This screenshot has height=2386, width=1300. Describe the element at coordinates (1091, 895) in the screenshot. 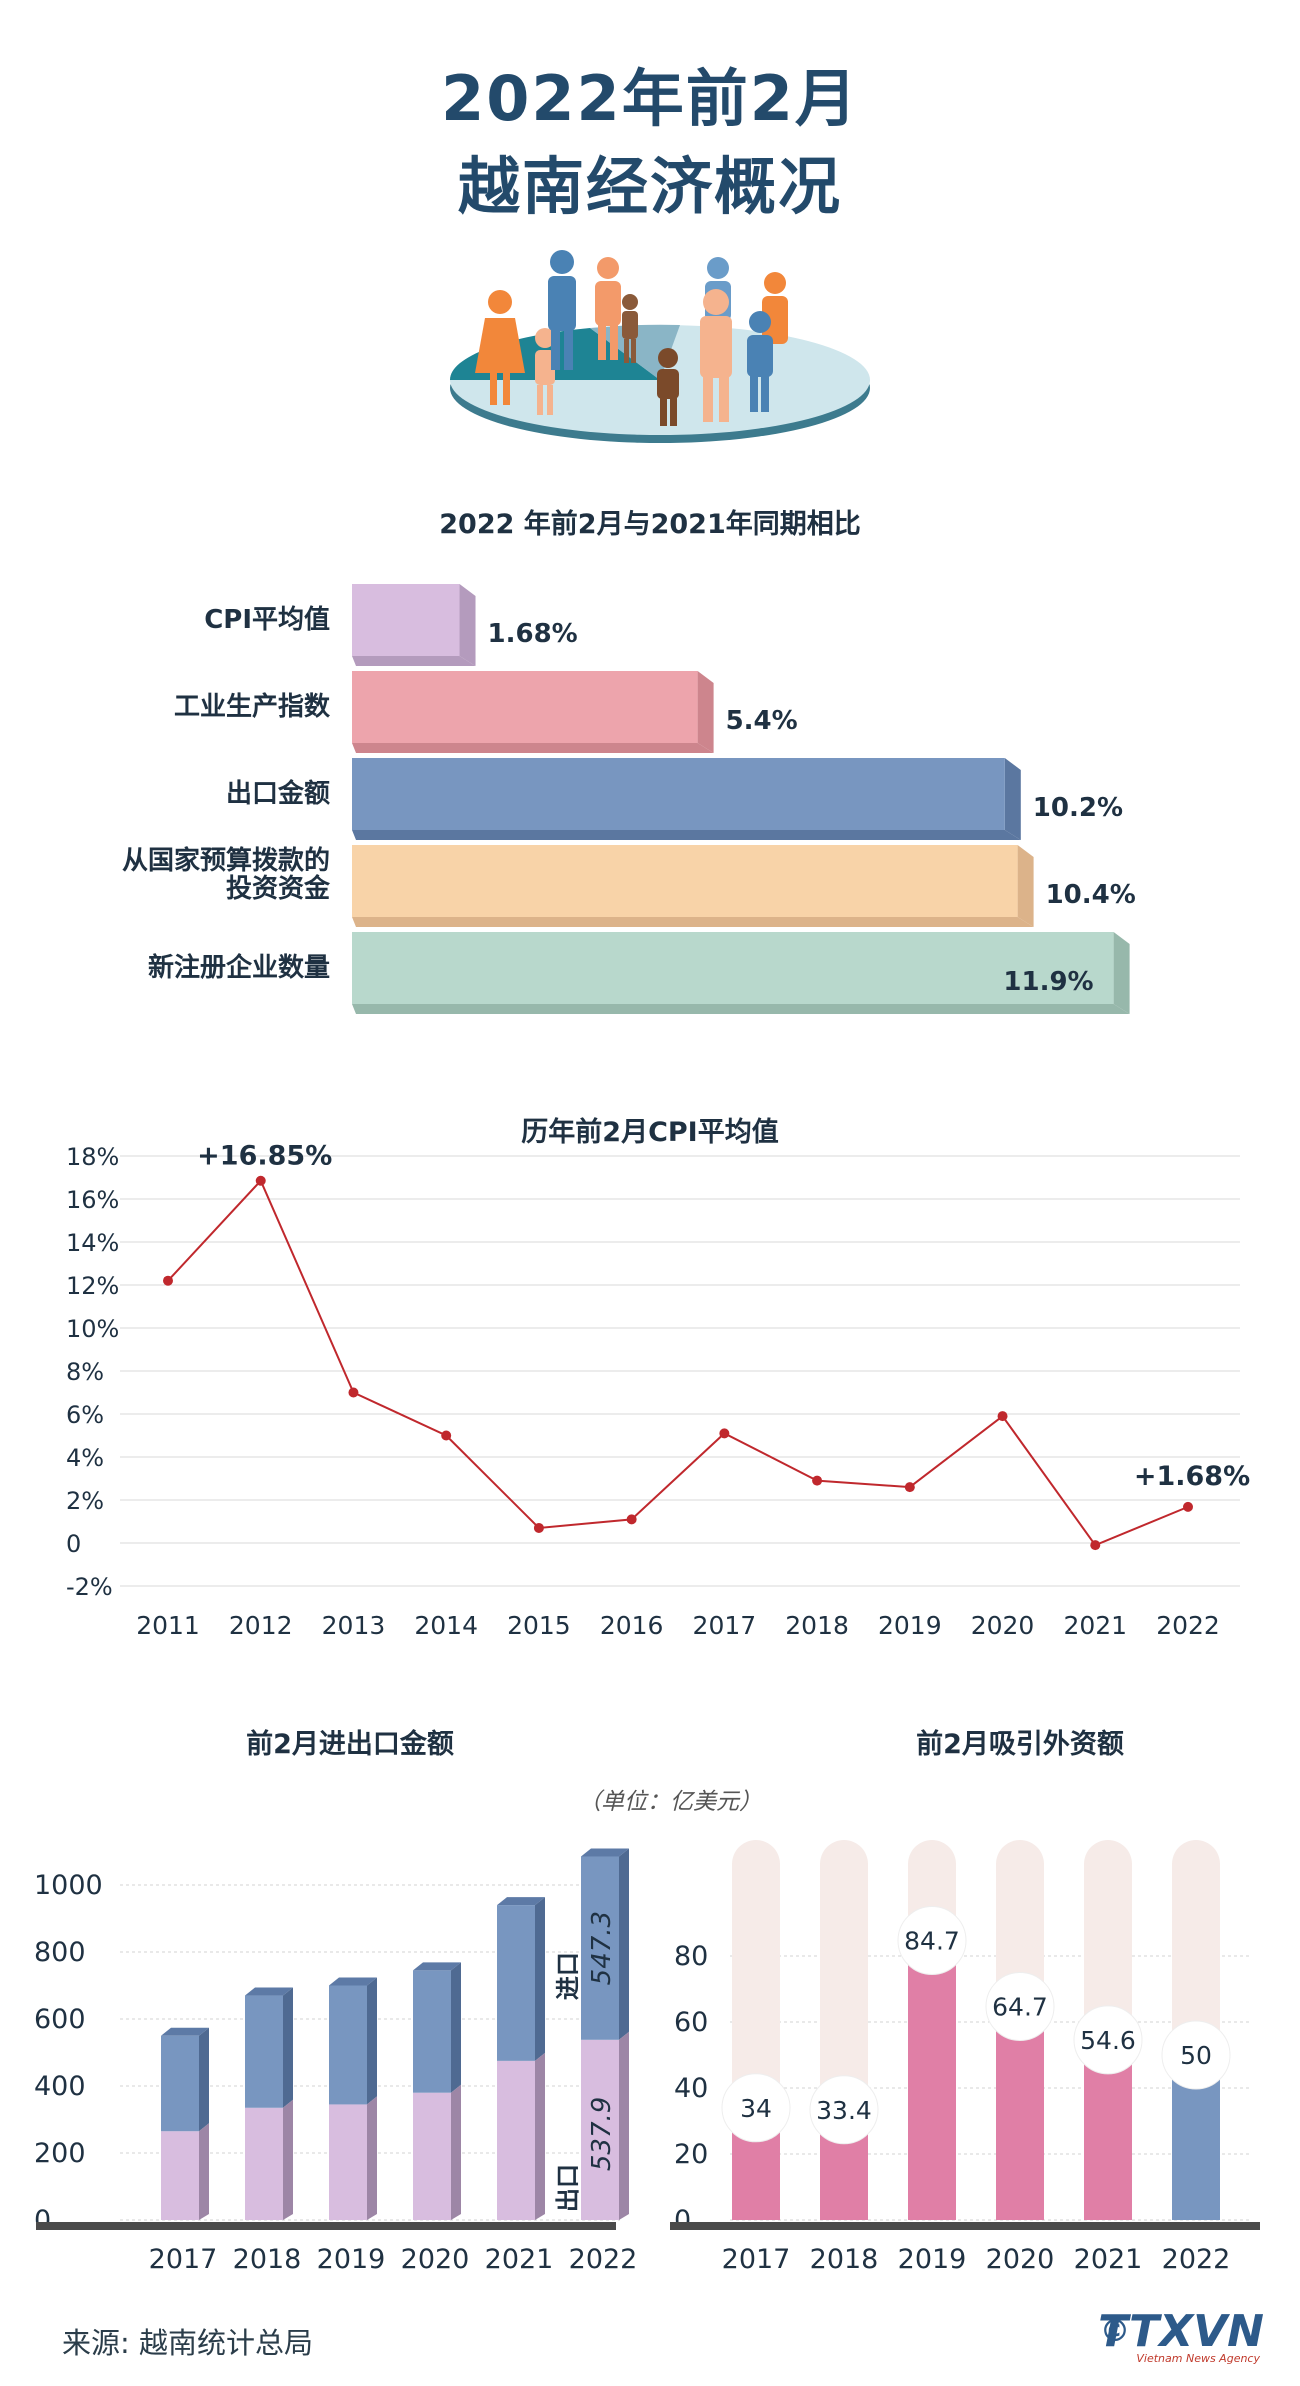

I see `bar-value-label: 10.4%` at that location.